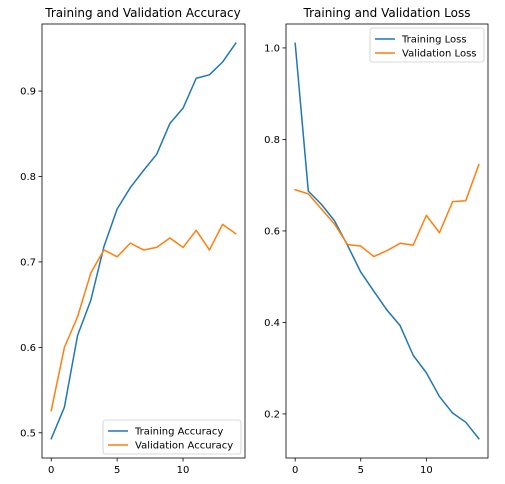 This screenshot has height=484, width=505. What do you see at coordinates (183, 470) in the screenshot?
I see `accuracy-chart-x-tick-label: 10` at bounding box center [183, 470].